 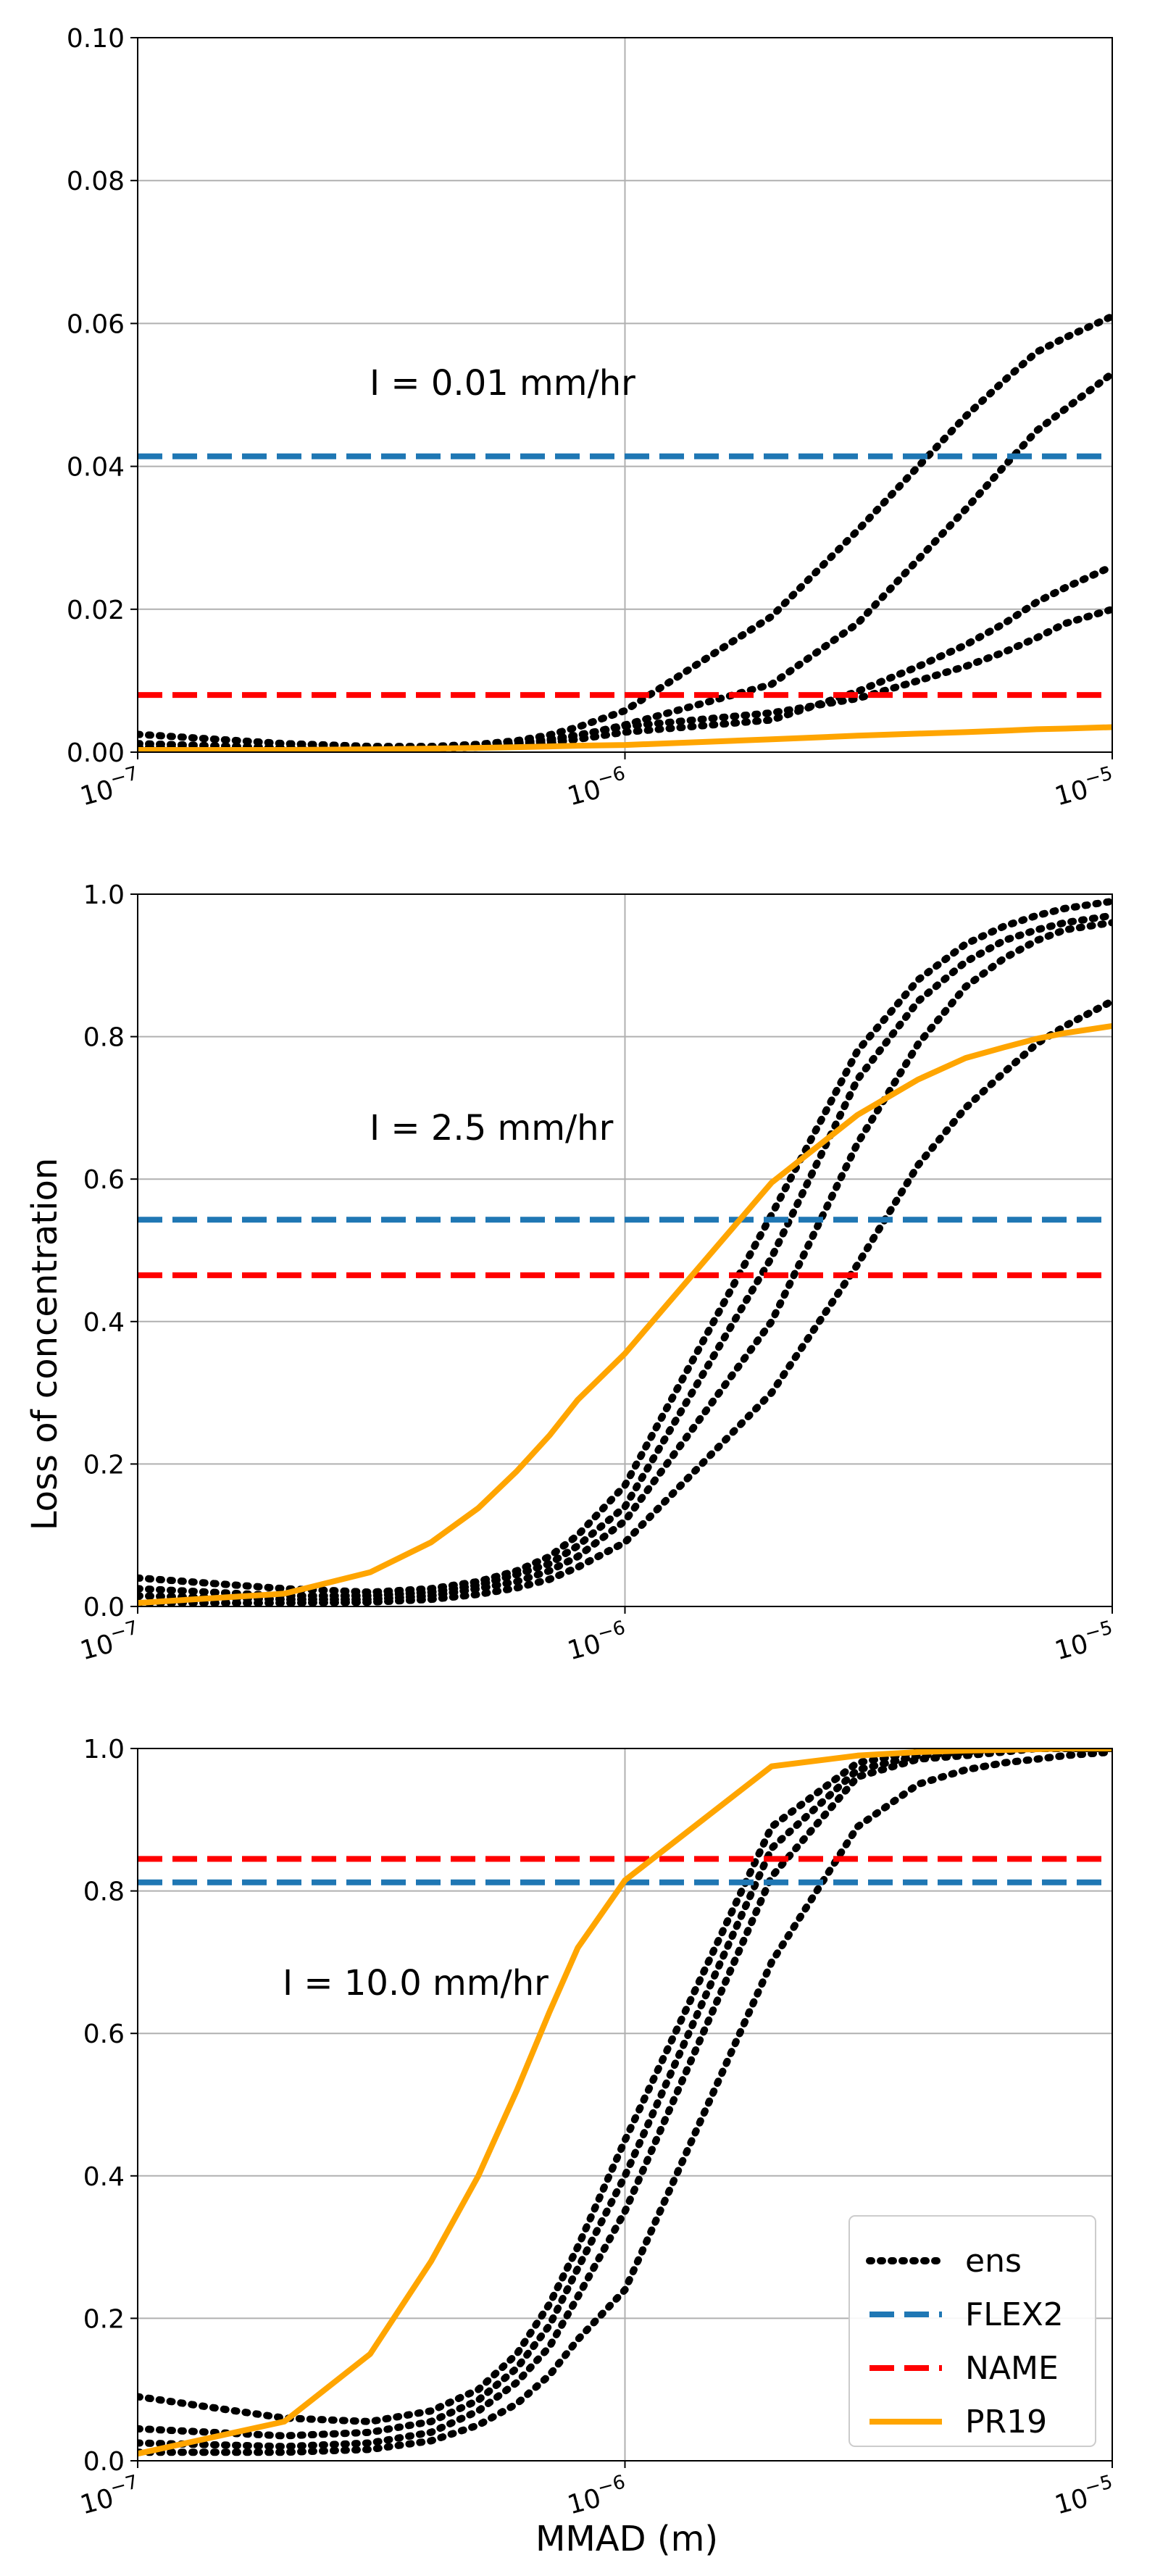 What do you see at coordinates (96, 610) in the screenshot?
I see `y-tick-label: 0.02` at bounding box center [96, 610].